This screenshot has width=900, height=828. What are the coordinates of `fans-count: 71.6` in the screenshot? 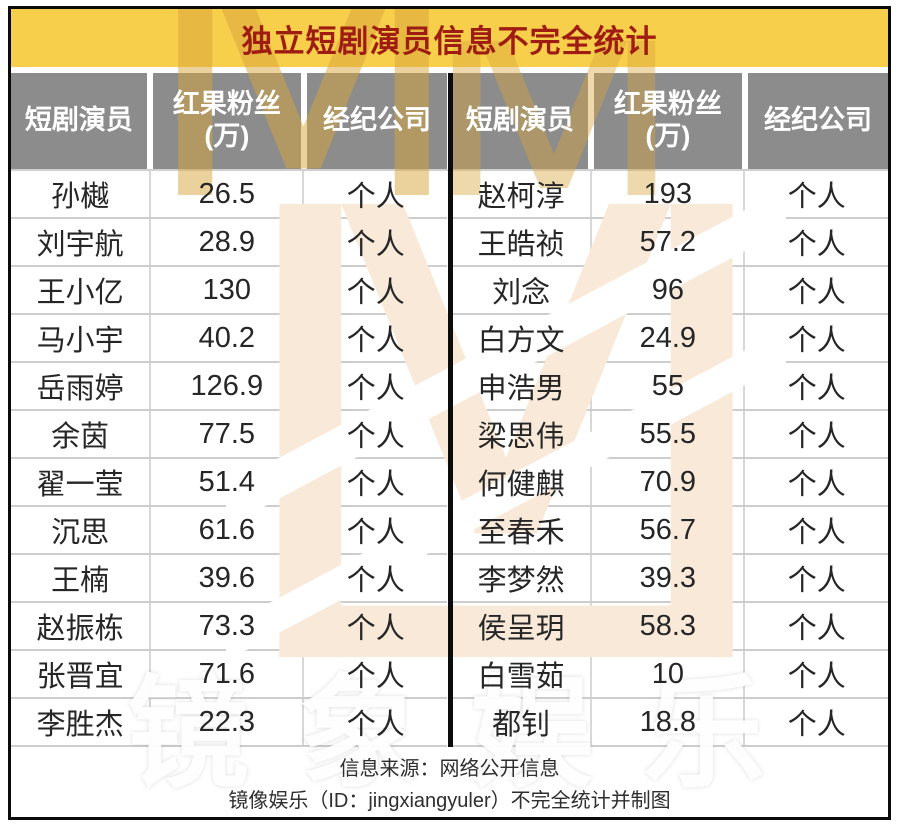 It's located at (227, 673).